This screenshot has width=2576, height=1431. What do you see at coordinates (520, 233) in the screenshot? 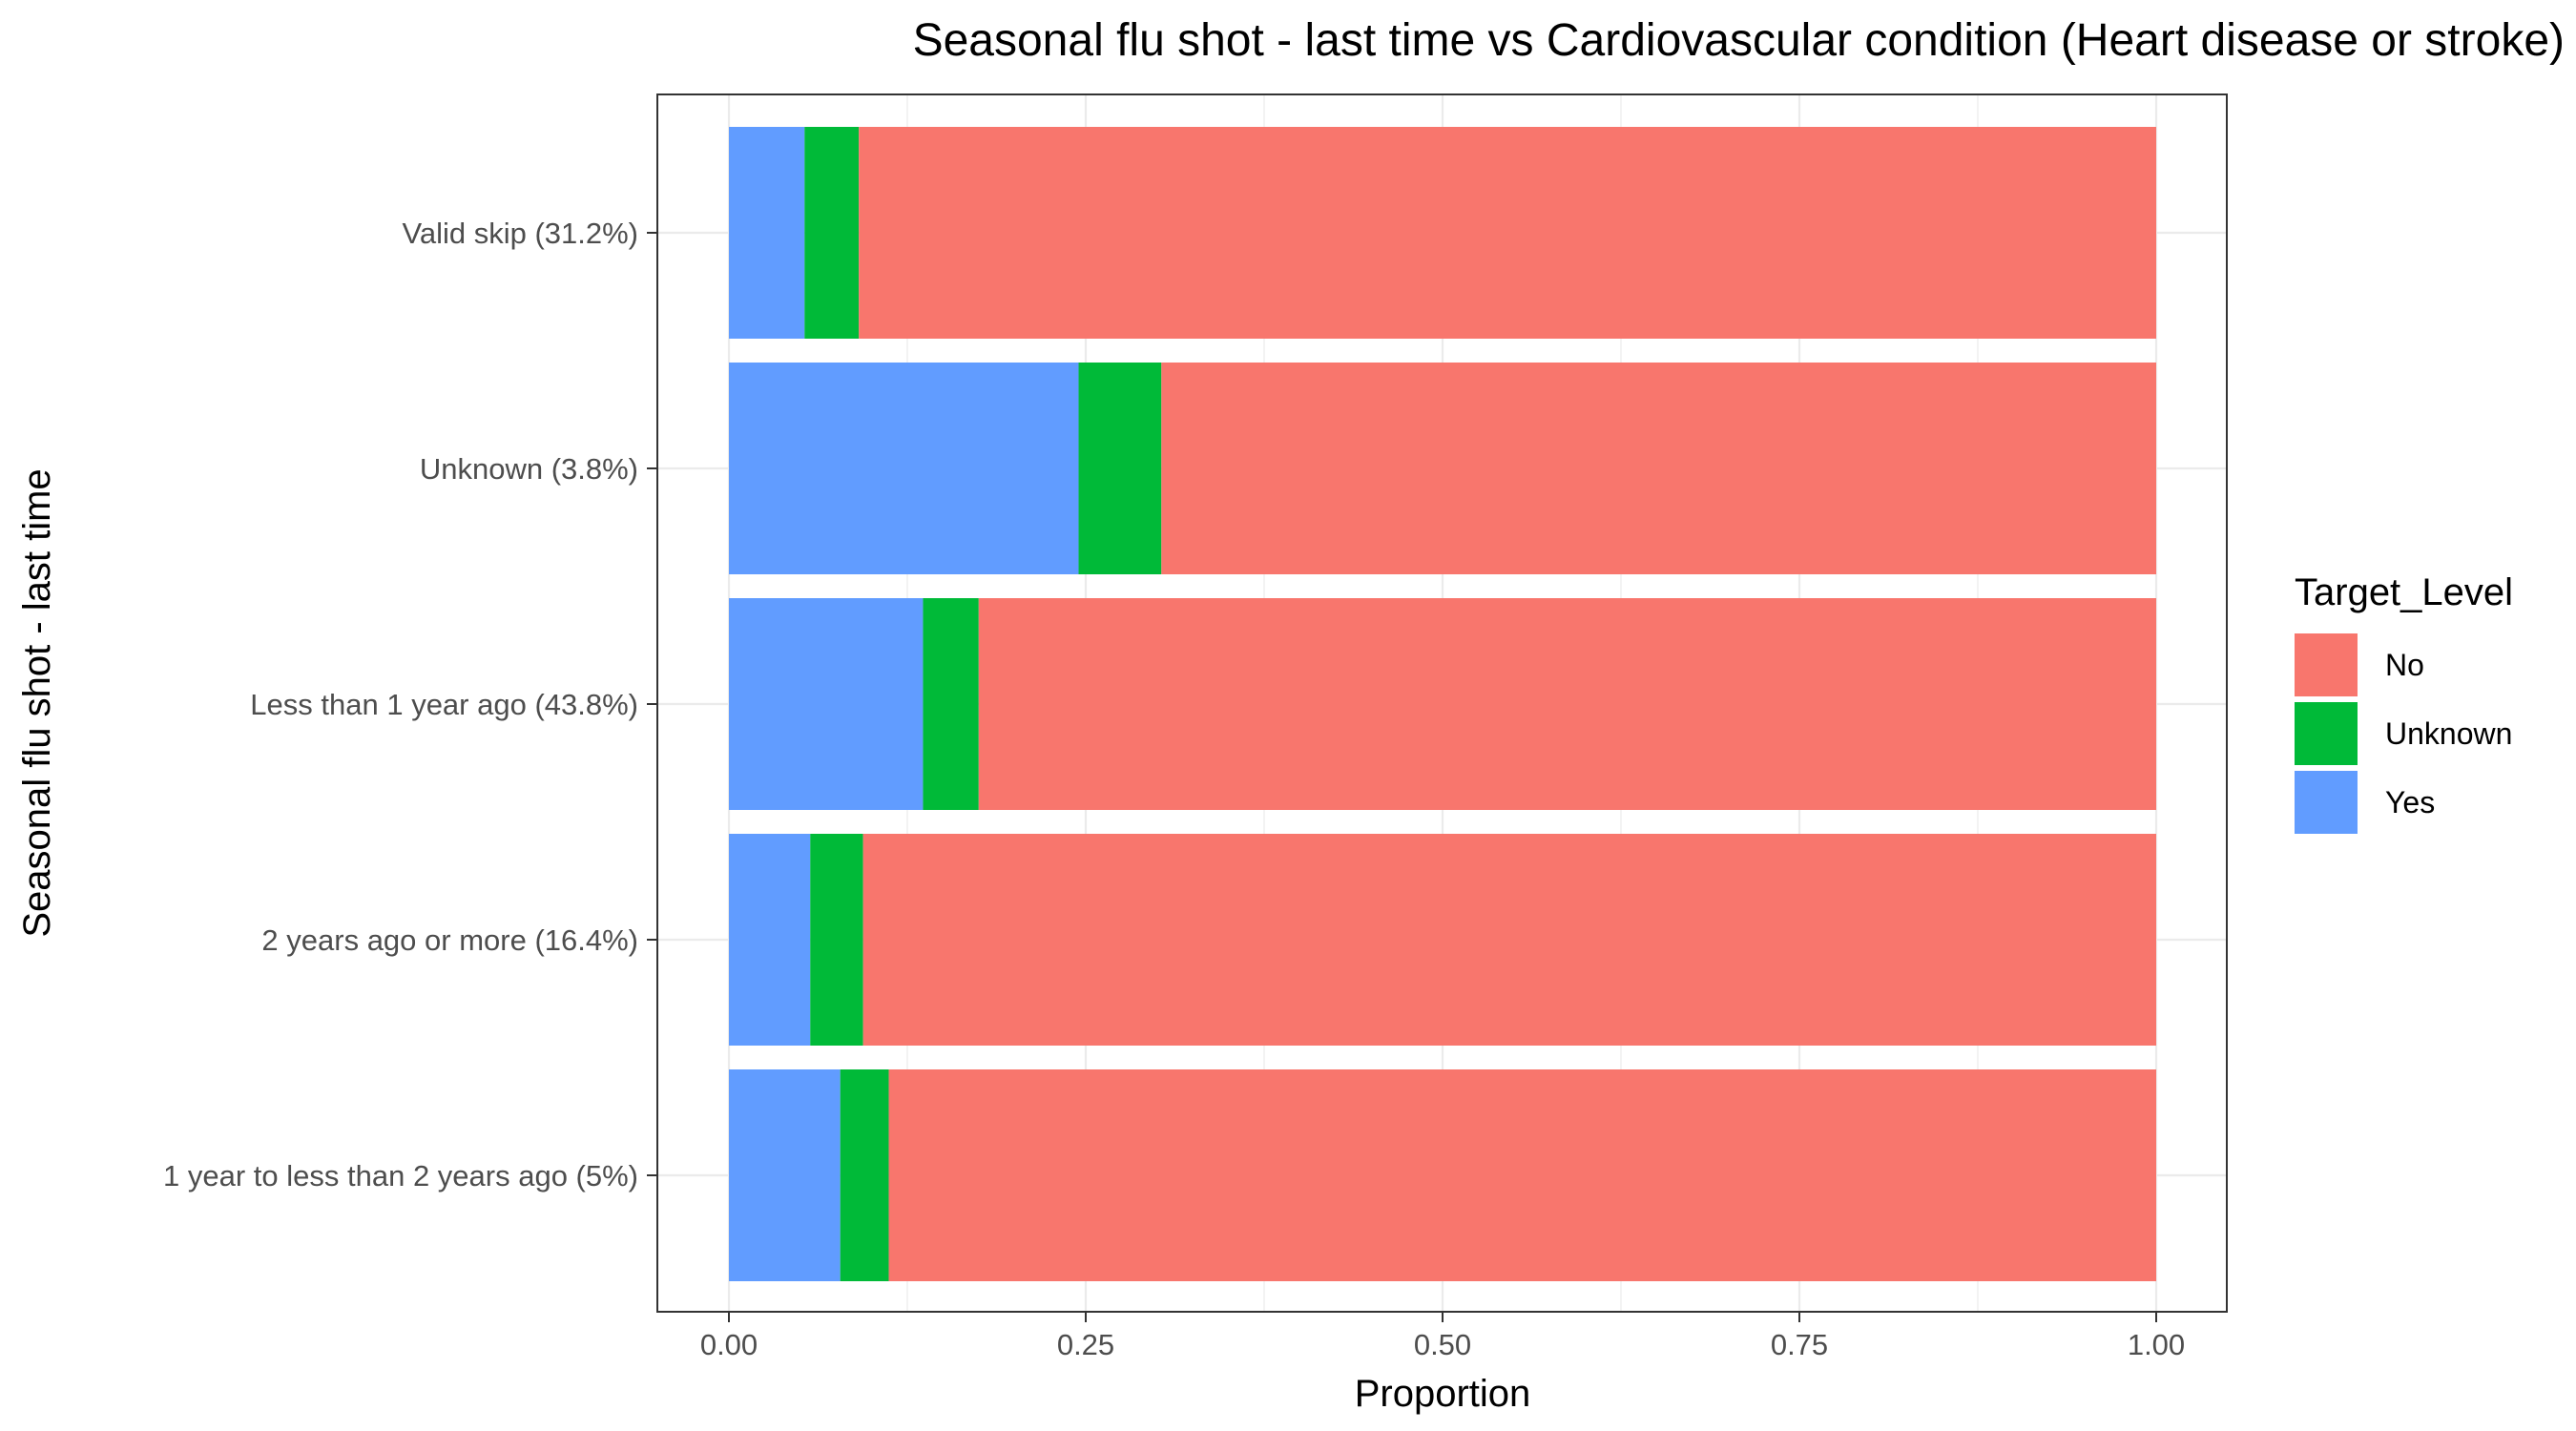
I see `y-tick-label: Valid skip (31.2%)` at bounding box center [520, 233].